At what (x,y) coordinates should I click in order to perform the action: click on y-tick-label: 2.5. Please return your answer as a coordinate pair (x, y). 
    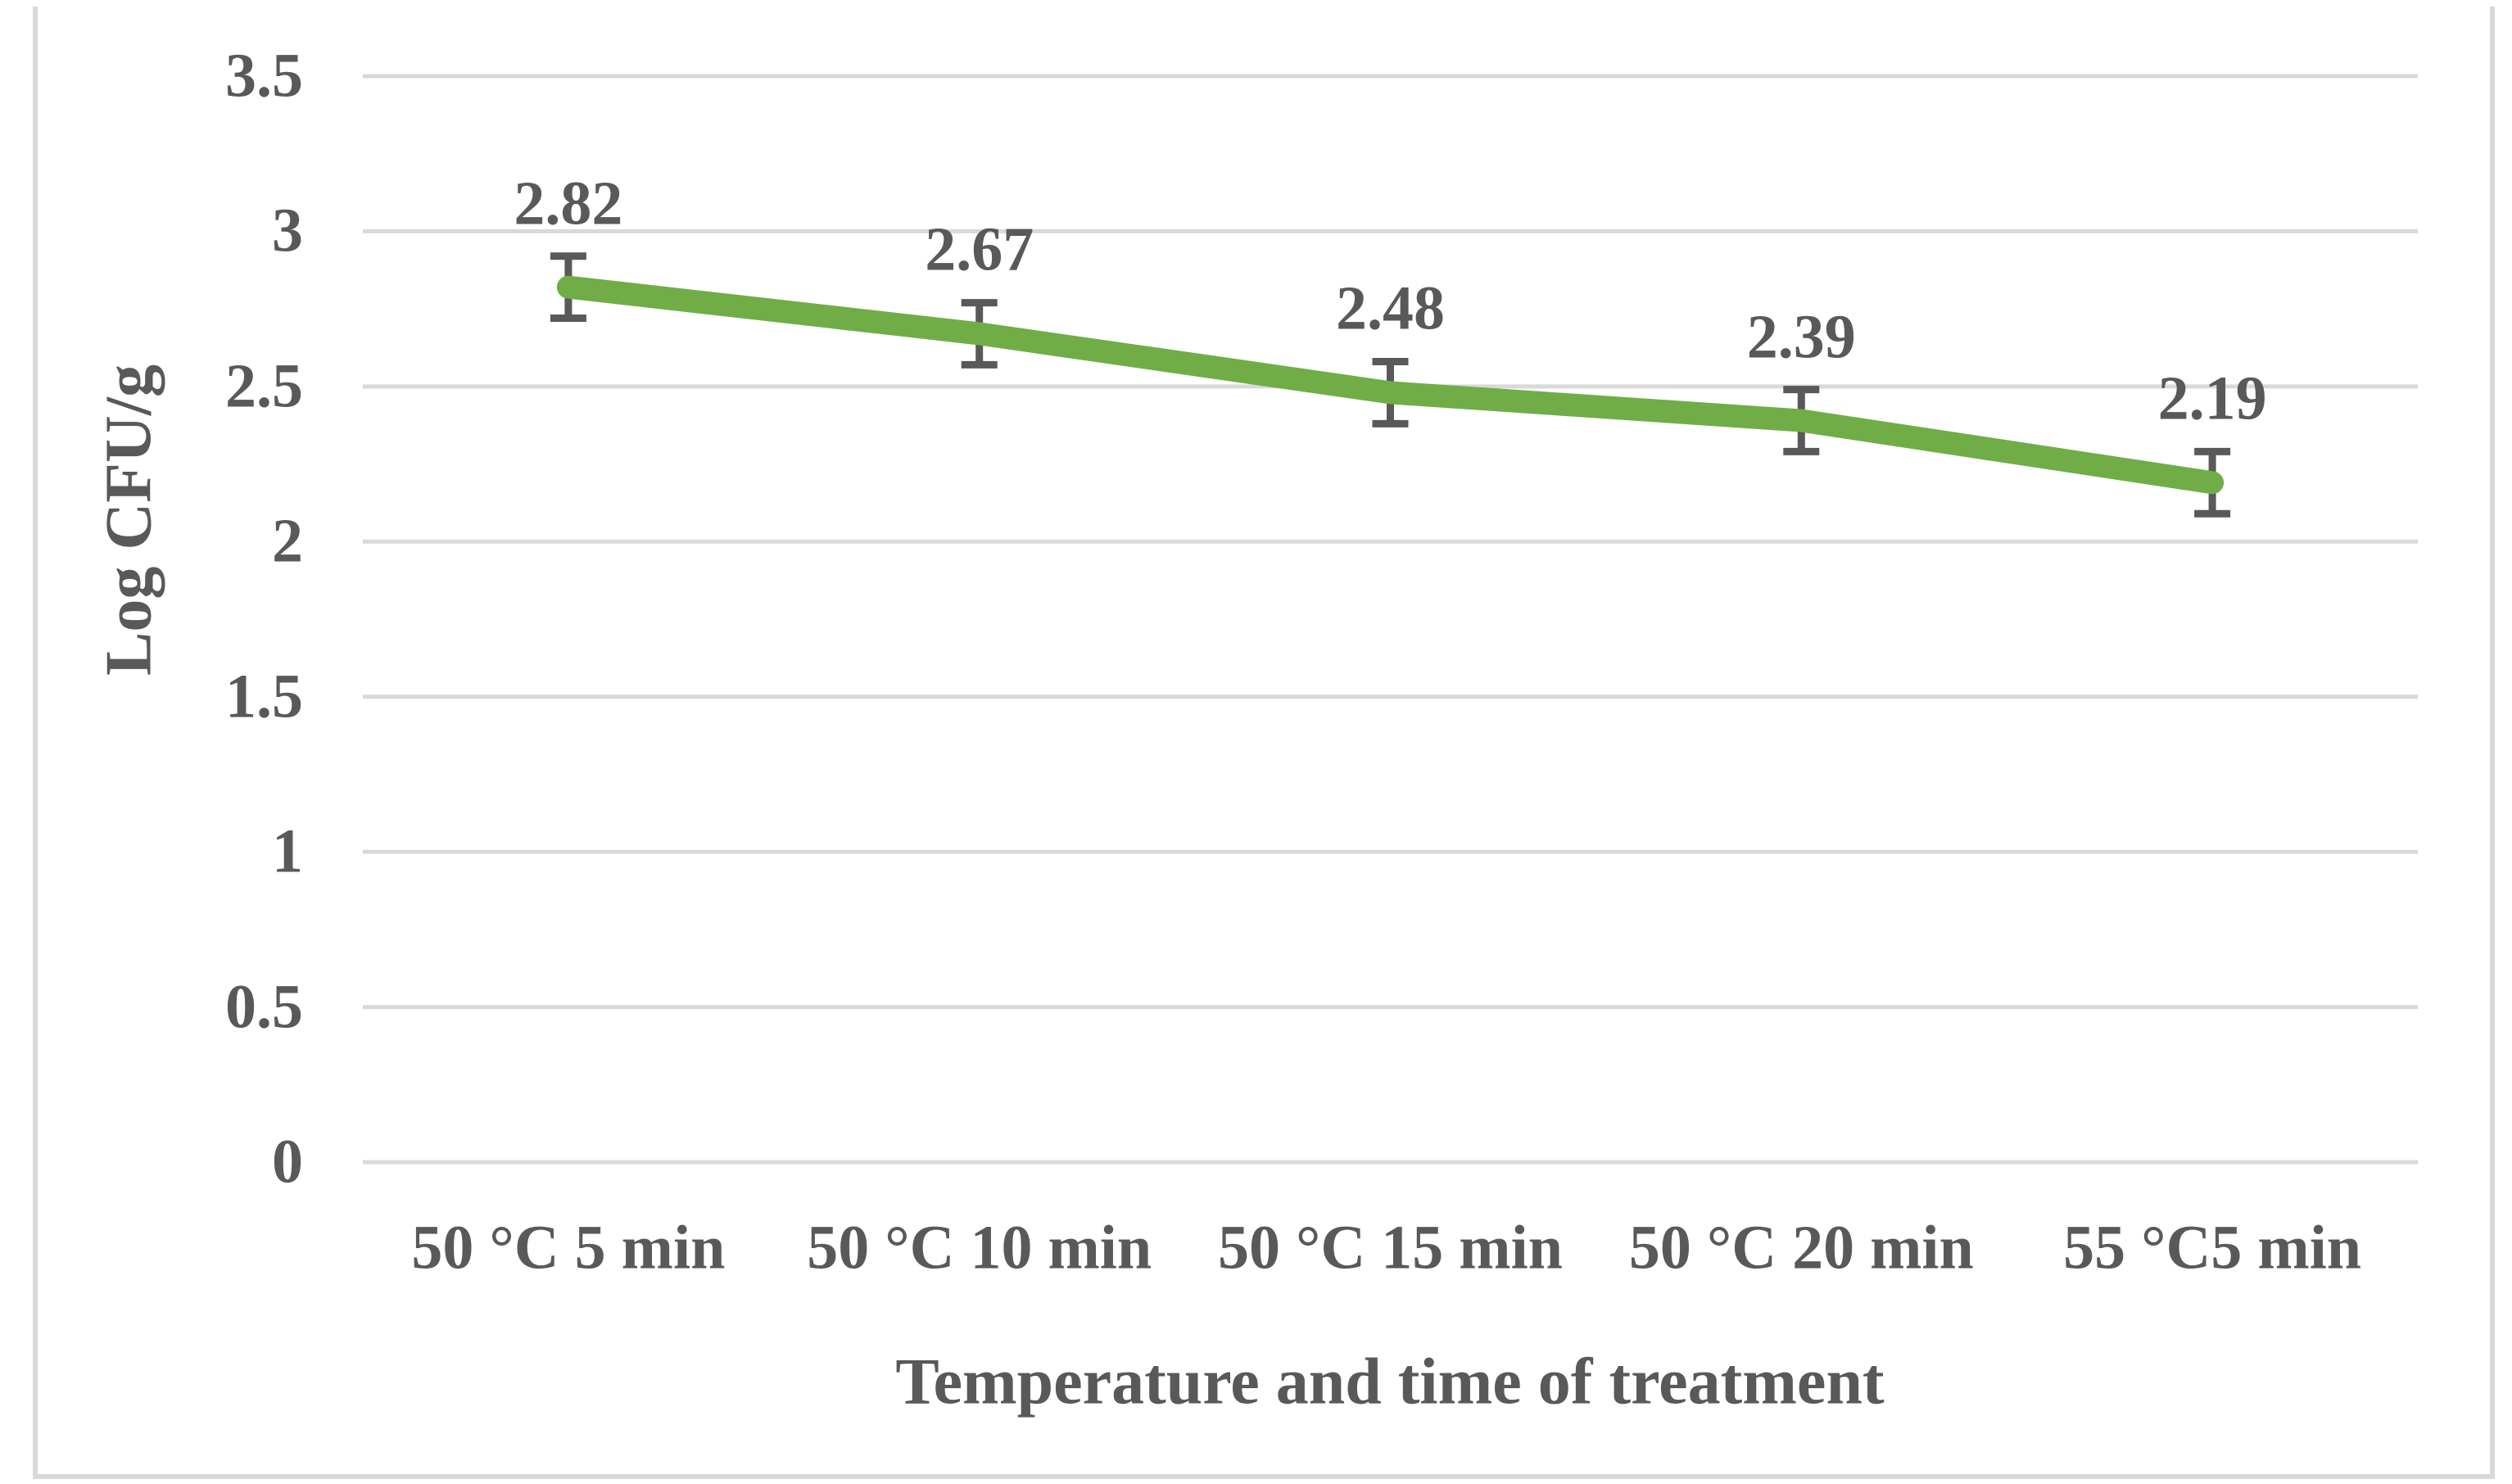
    Looking at the image, I should click on (264, 386).